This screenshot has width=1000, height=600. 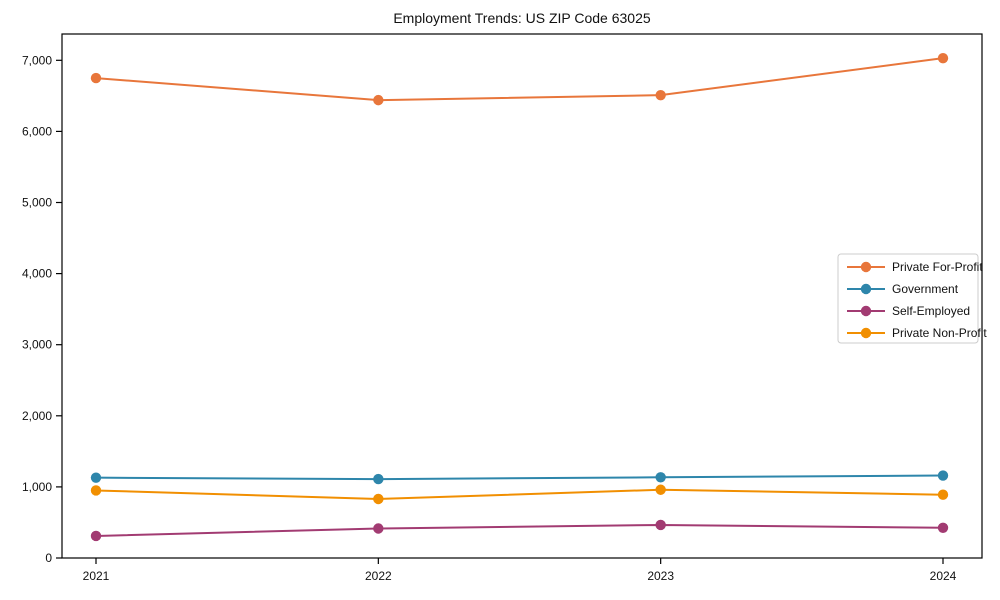 What do you see at coordinates (943, 527) in the screenshot?
I see `data-point-self-employed-2024` at bounding box center [943, 527].